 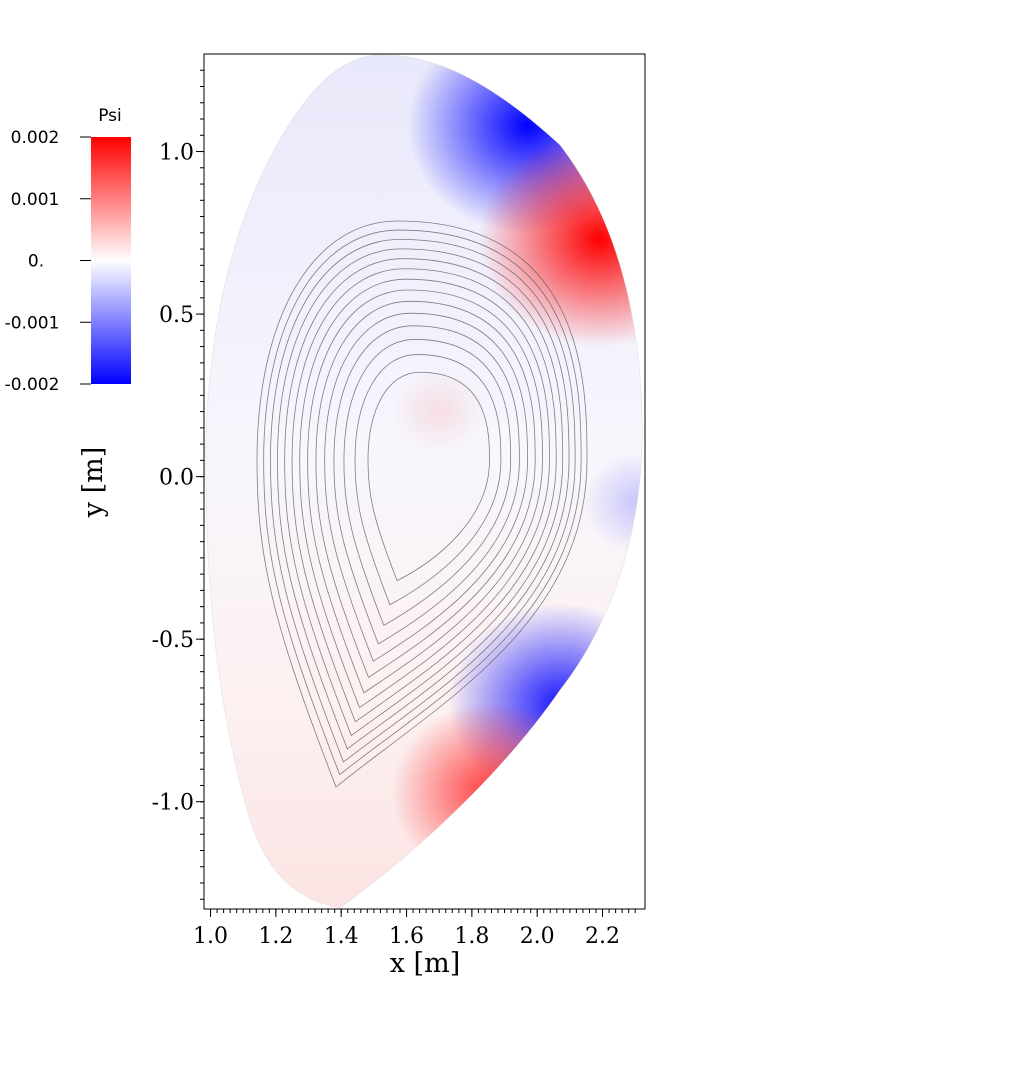 What do you see at coordinates (176, 315) in the screenshot?
I see `y-tick-label: 0.5` at bounding box center [176, 315].